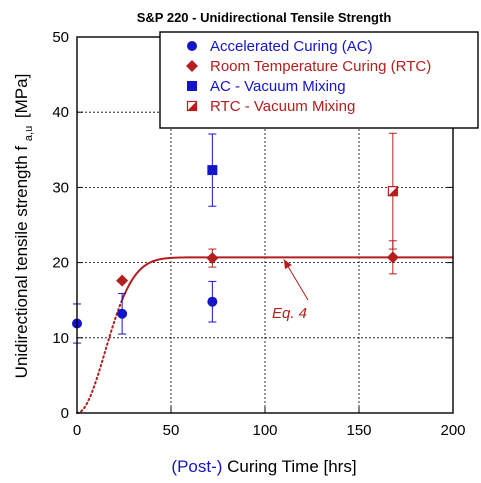 The image size is (481, 483). I want to click on annotation-arrowhead, so click(287, 264).